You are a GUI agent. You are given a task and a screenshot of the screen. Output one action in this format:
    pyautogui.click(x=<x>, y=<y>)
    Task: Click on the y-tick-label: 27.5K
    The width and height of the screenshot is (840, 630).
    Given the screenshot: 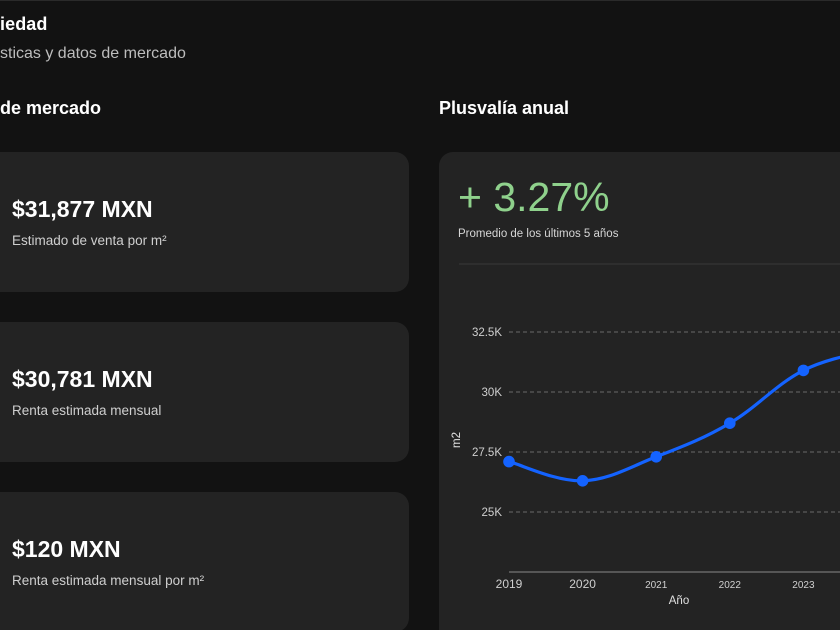 What is the action you would take?
    pyautogui.click(x=487, y=453)
    